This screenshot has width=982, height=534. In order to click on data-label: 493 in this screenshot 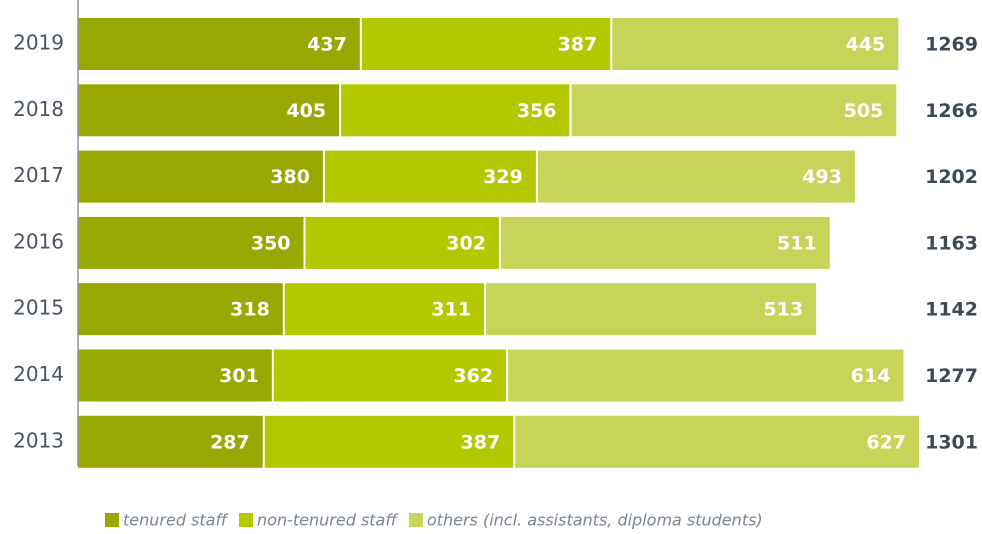, I will do `click(822, 177)`.